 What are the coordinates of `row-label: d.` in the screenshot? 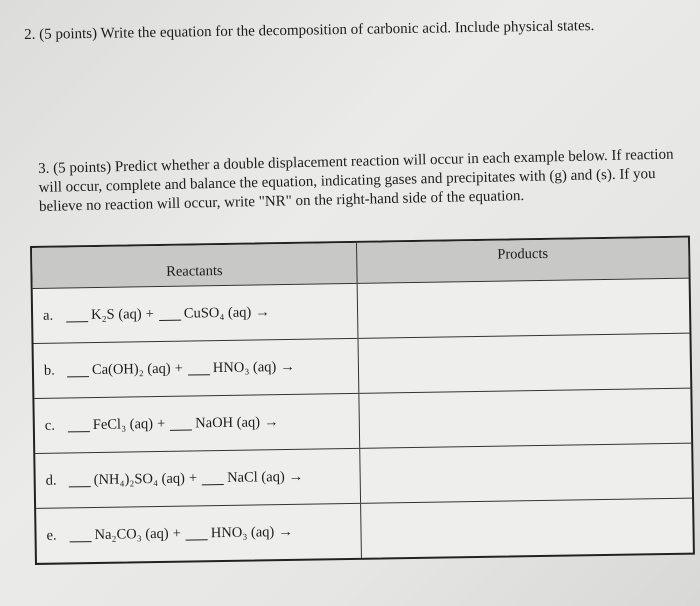 It's located at (51, 480).